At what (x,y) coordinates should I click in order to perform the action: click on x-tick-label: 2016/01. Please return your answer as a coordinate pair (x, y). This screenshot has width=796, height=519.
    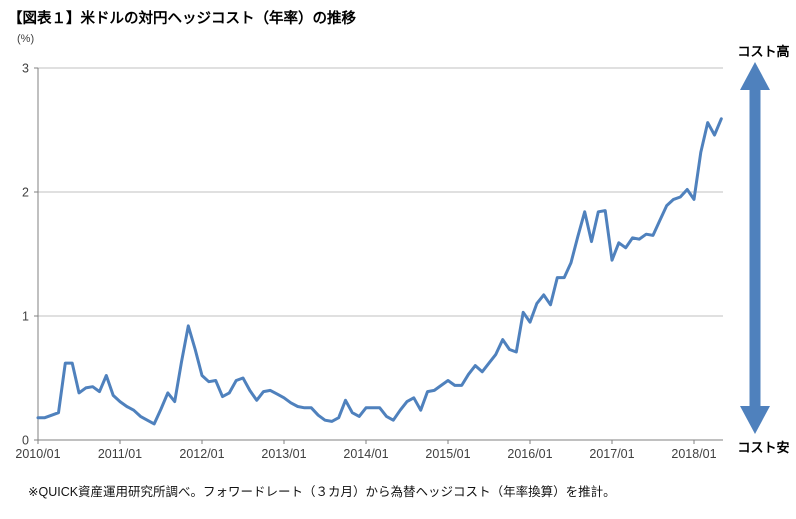
    Looking at the image, I should click on (529, 454).